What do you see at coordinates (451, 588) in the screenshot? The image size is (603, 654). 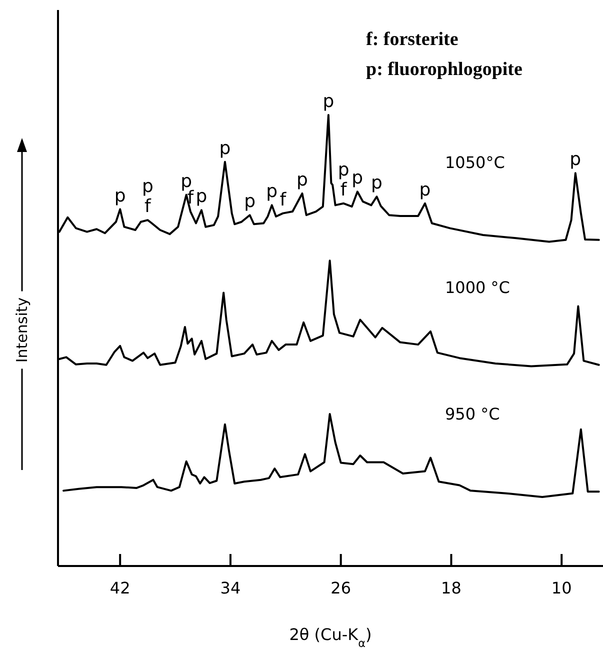 I see `x-tick-label: 18` at bounding box center [451, 588].